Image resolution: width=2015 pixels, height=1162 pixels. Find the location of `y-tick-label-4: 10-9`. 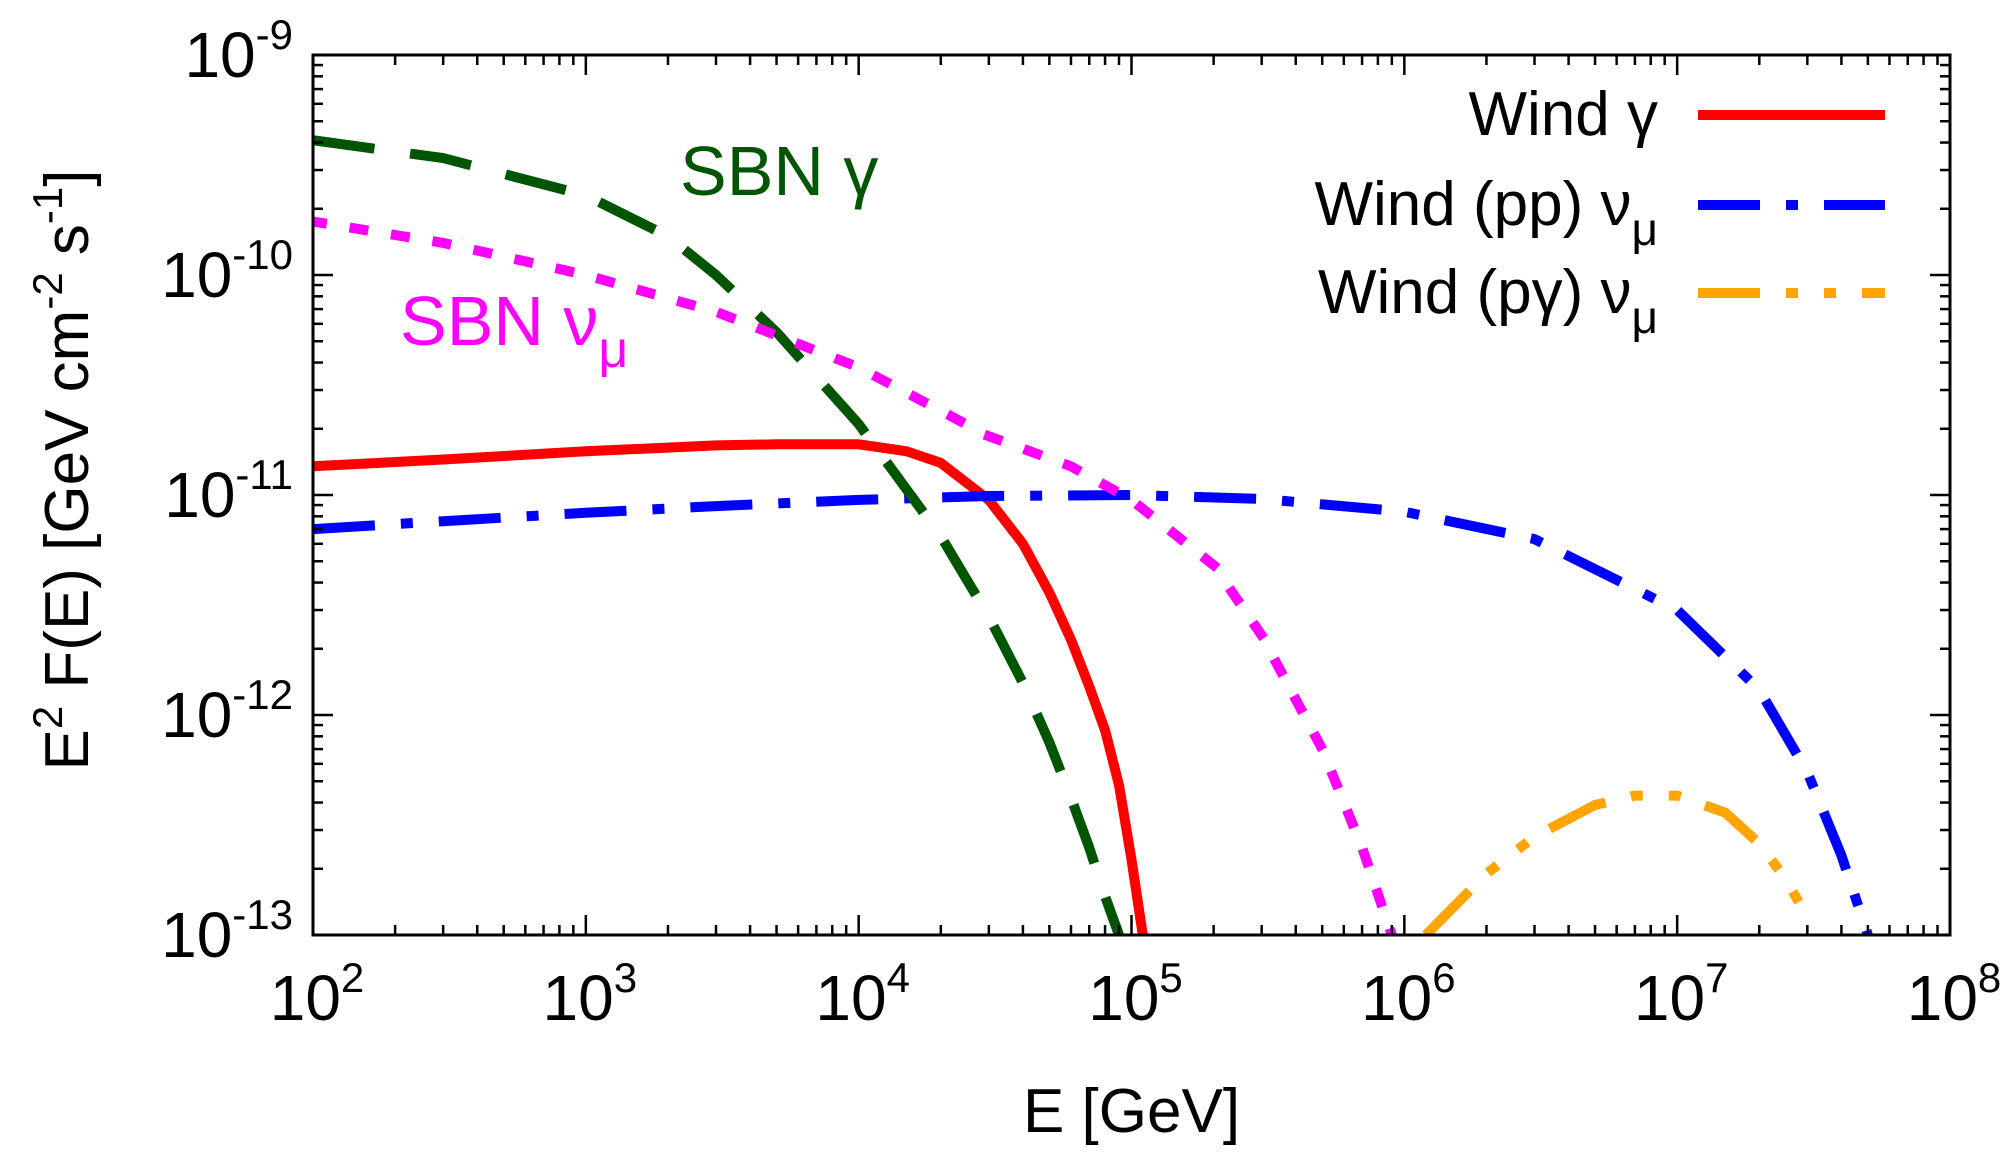

y-tick-label-4: 10-9 is located at coordinates (238, 51).